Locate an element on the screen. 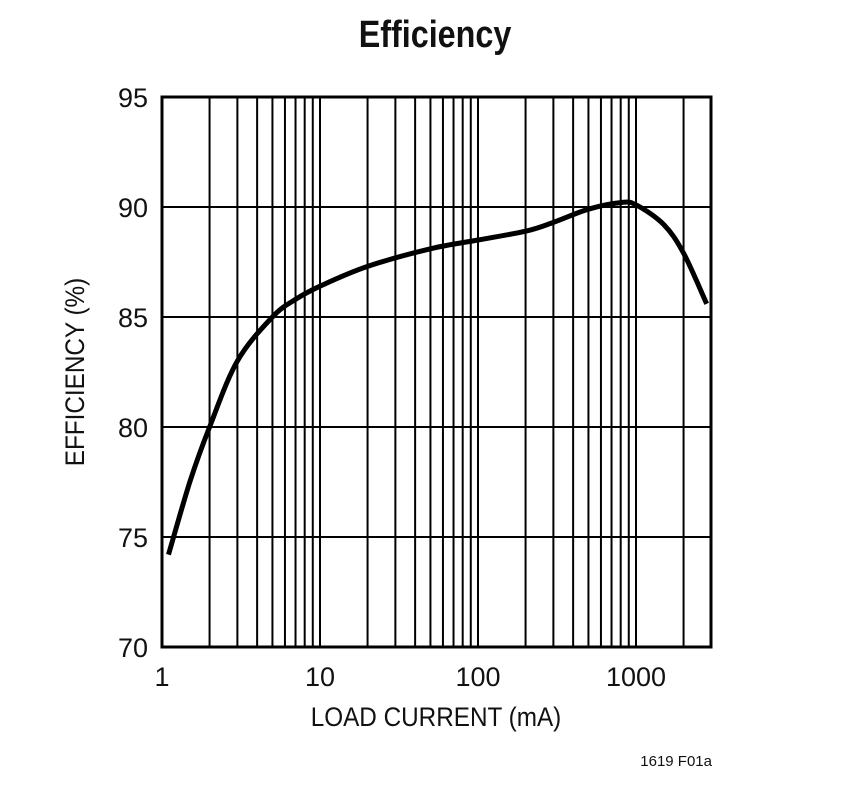 The width and height of the screenshot is (850, 790). y-axis-label: EFFICIENCY (%) is located at coordinates (75, 372).